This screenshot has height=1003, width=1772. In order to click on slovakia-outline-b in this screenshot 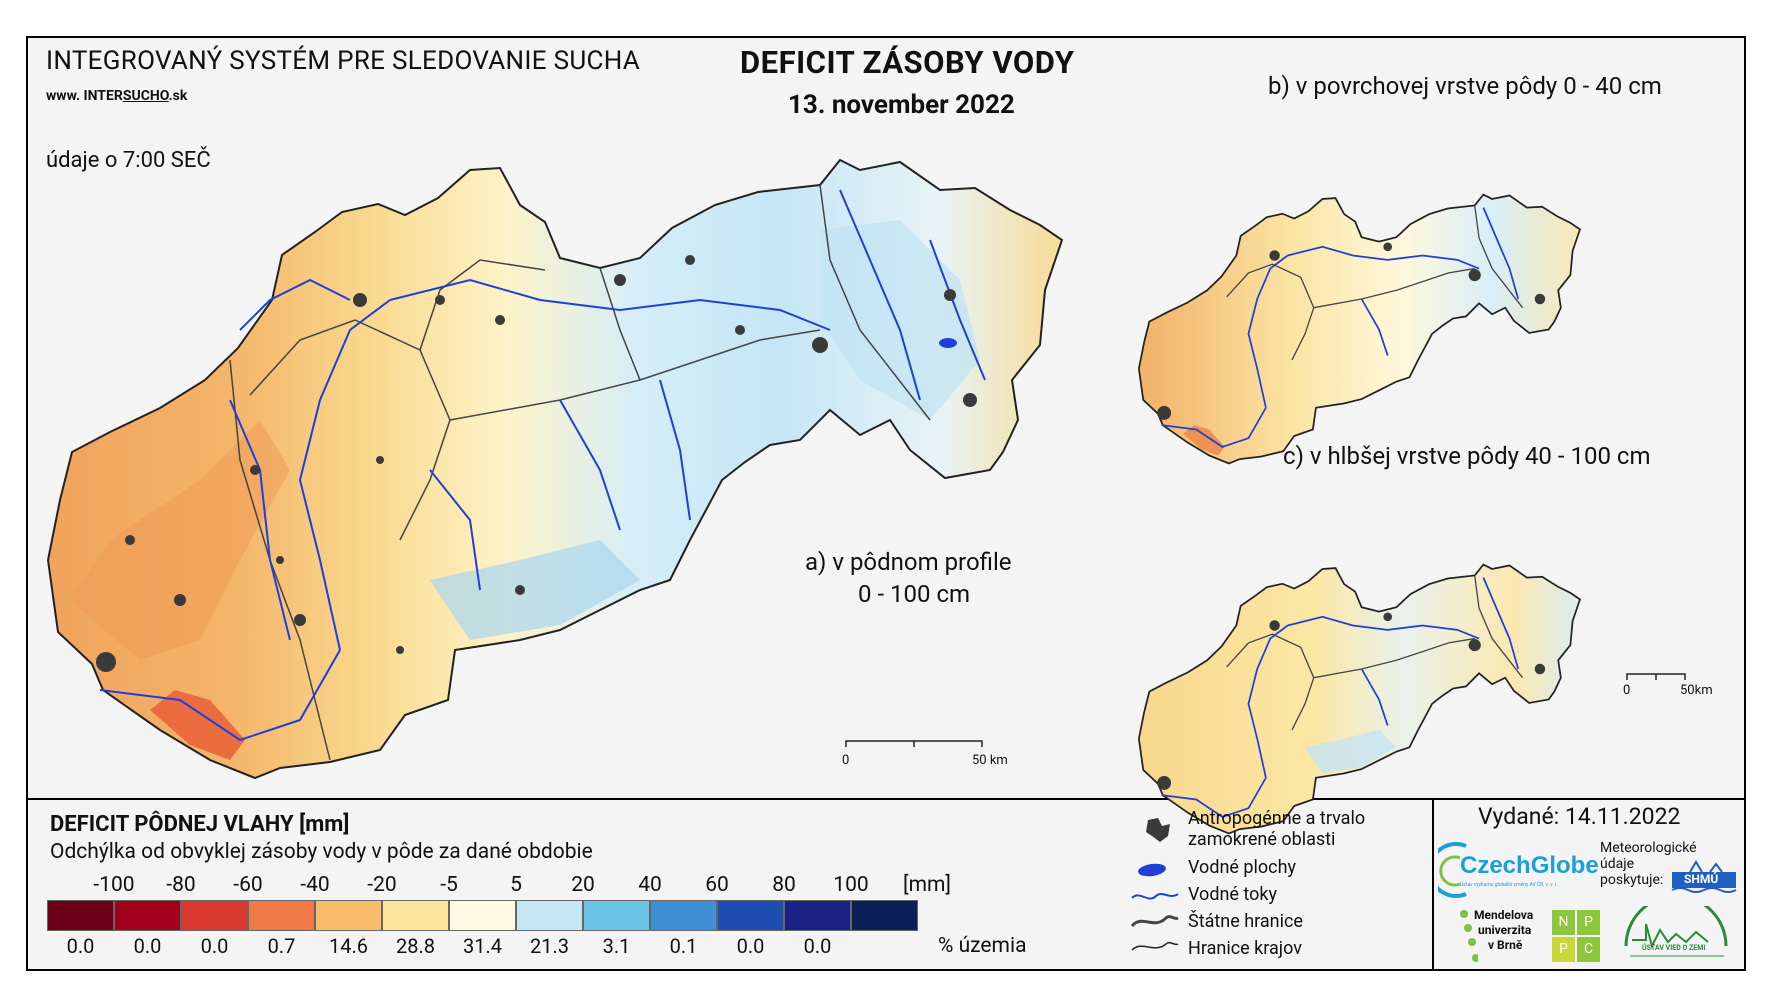, I will do `click(1359, 329)`.